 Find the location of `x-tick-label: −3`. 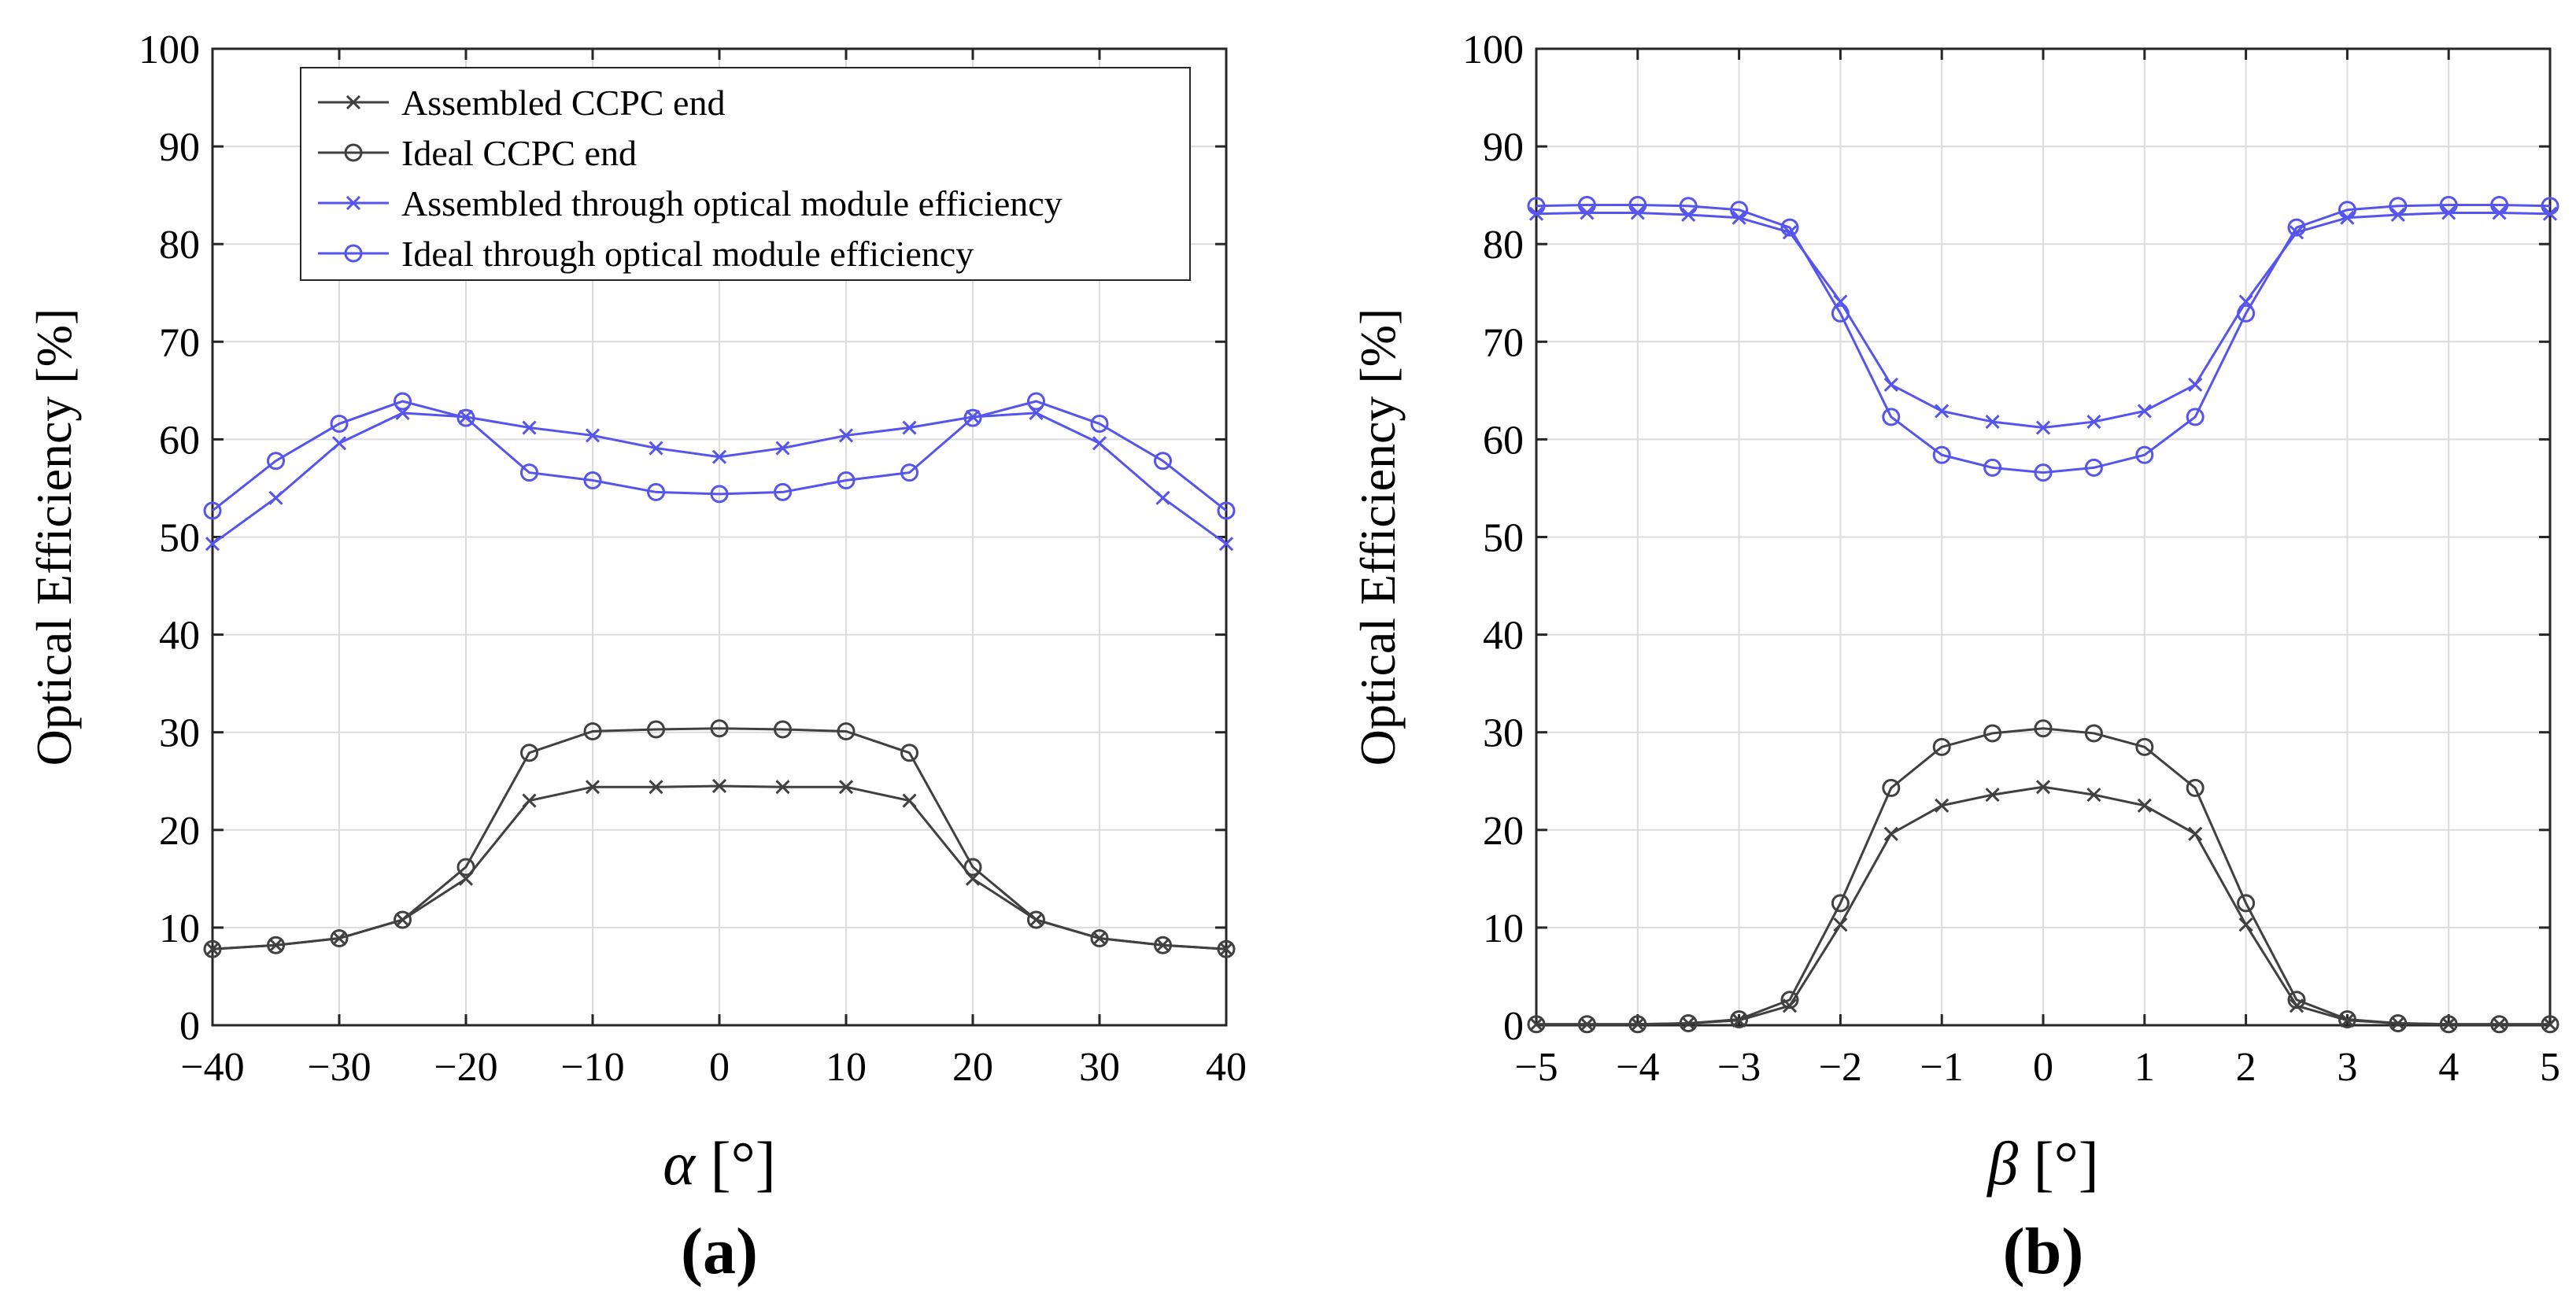

x-tick-label: −3 is located at coordinates (1739, 1067).